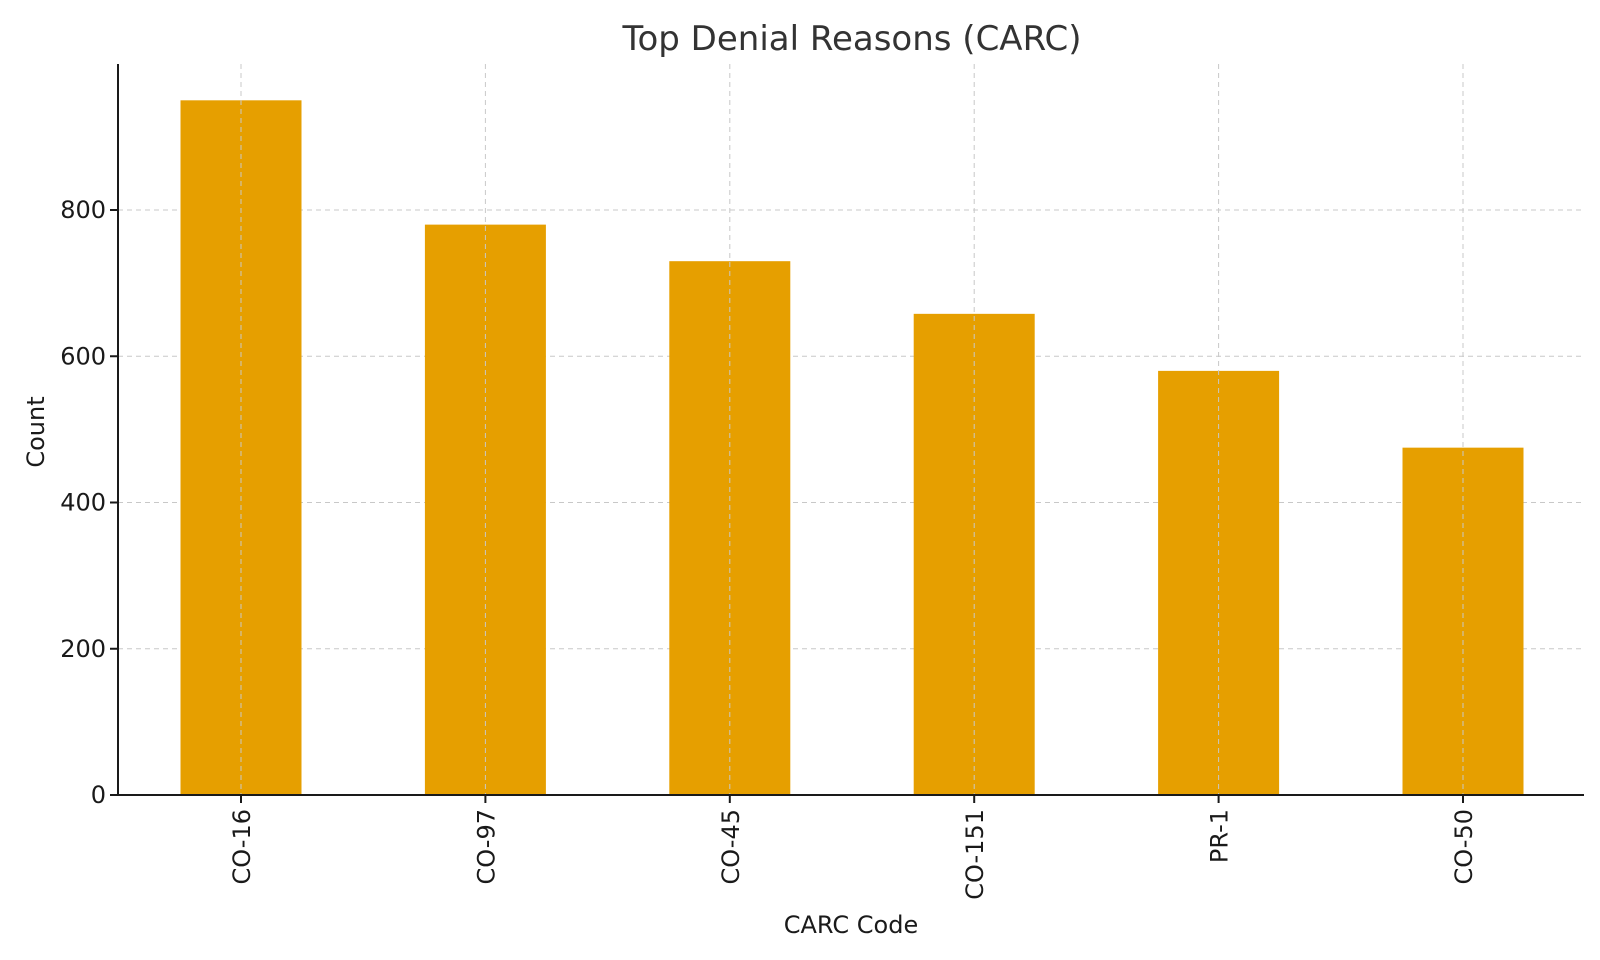  What do you see at coordinates (36, 431) in the screenshot?
I see `y-axis-label: Count` at bounding box center [36, 431].